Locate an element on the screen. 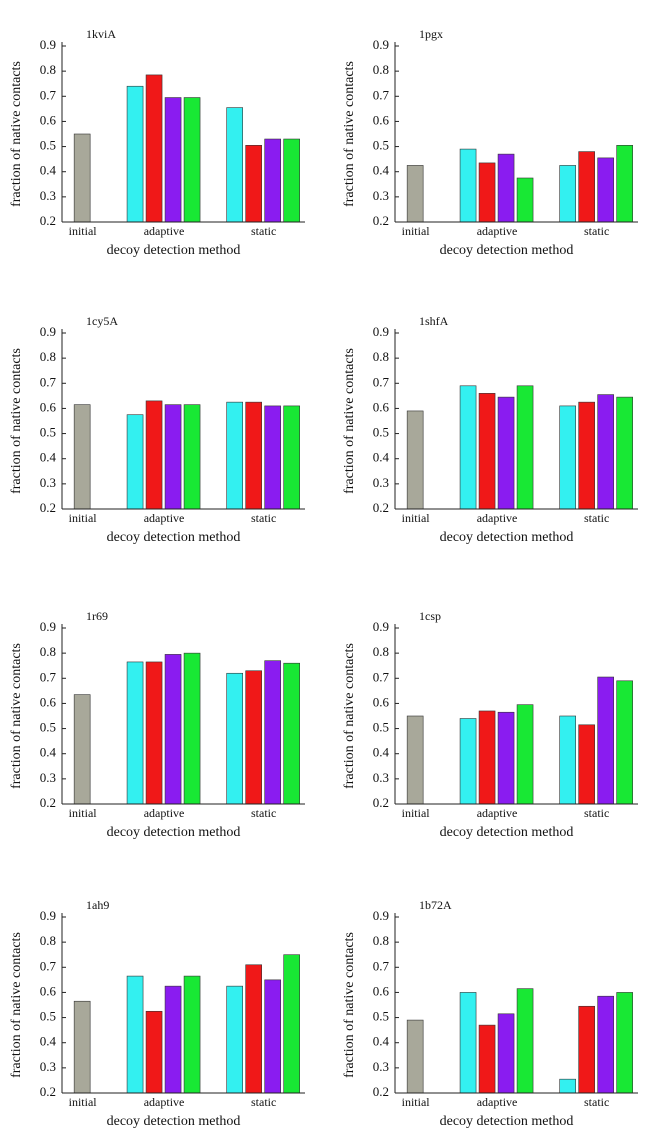 This screenshot has height=1142, width=662. panel-title: 1shfA is located at coordinates (434, 321).